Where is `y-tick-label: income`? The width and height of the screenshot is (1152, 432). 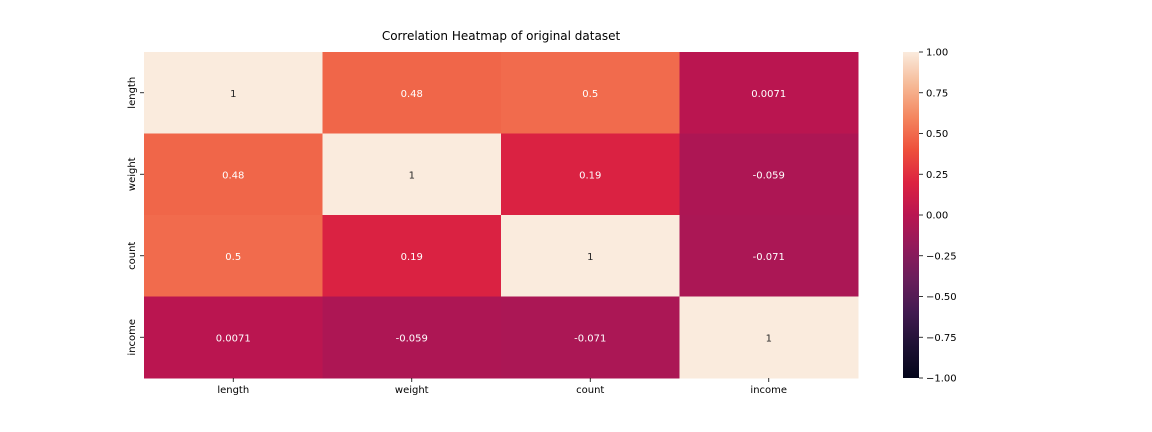
y-tick-label: income is located at coordinates (132, 337).